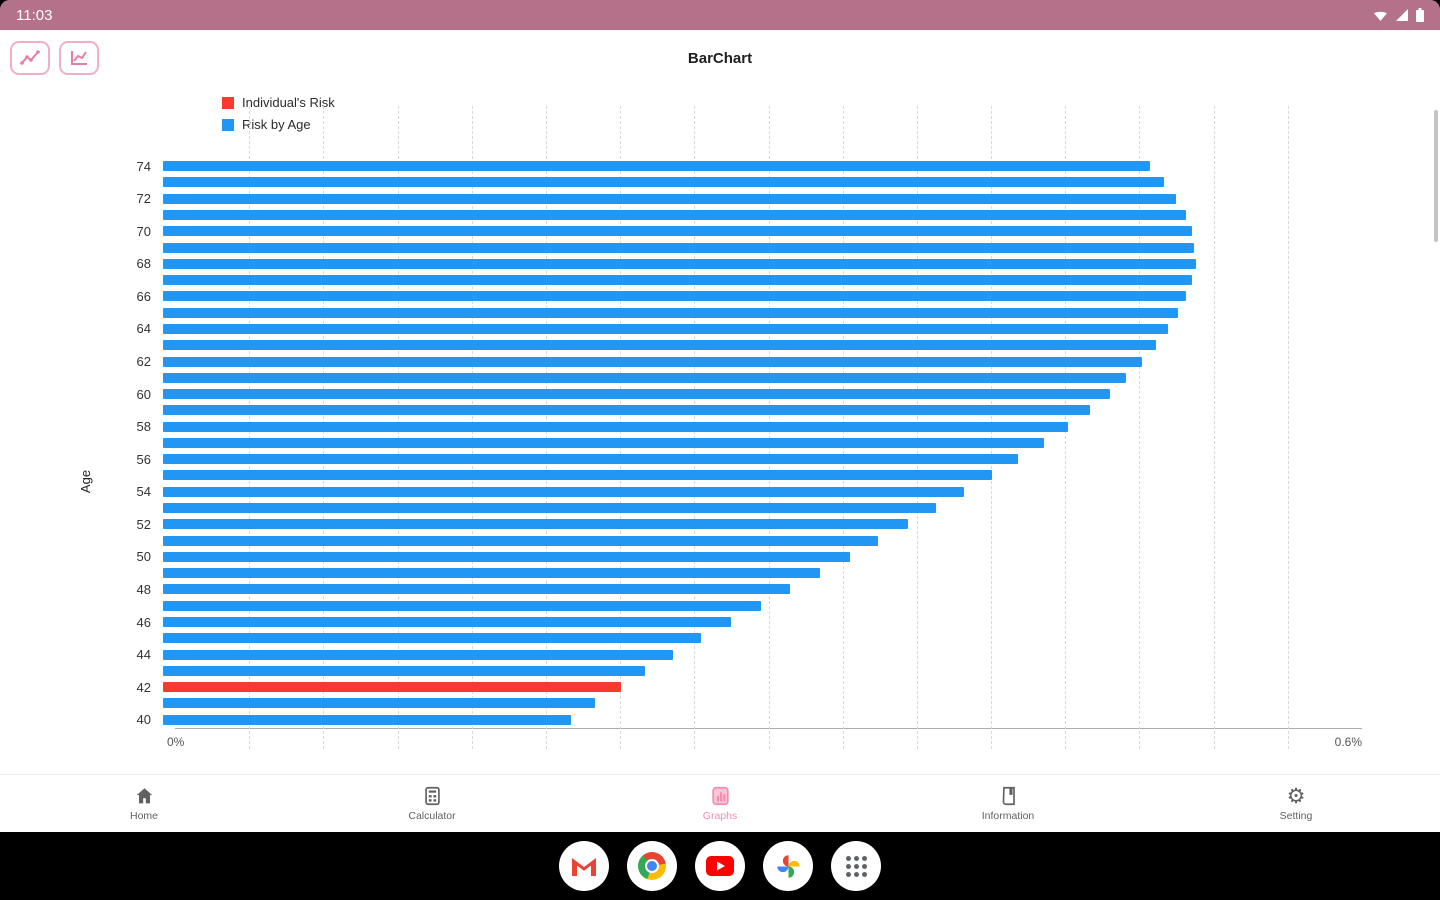 This screenshot has height=900, width=1440. What do you see at coordinates (1296, 816) in the screenshot?
I see `nav-label: Setting` at bounding box center [1296, 816].